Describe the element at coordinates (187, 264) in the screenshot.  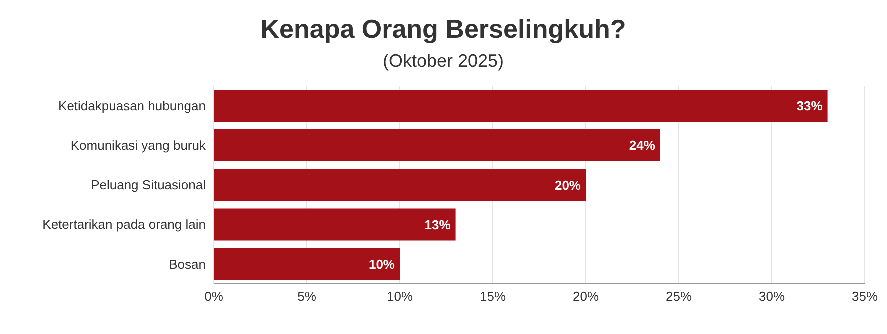
I see `y-tick-label: Bosan` at that location.